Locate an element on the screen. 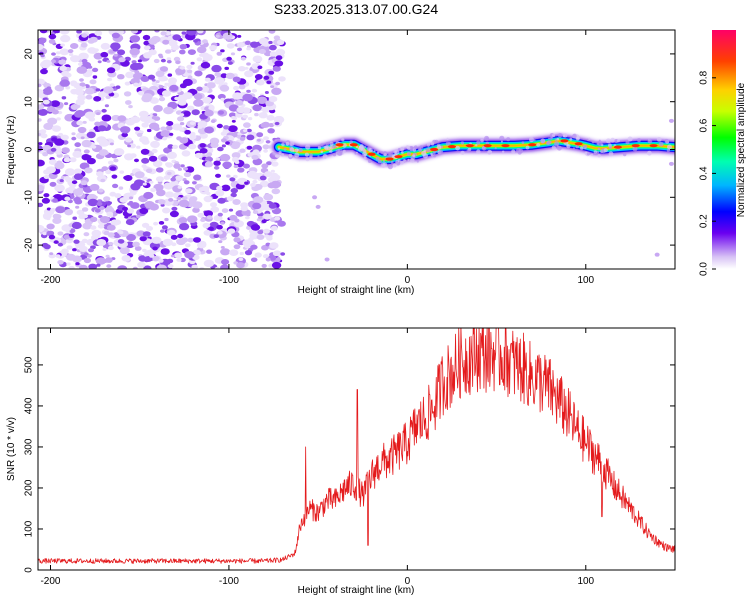 The height and width of the screenshot is (600, 750). x-tick-label: -100 is located at coordinates (229, 280).